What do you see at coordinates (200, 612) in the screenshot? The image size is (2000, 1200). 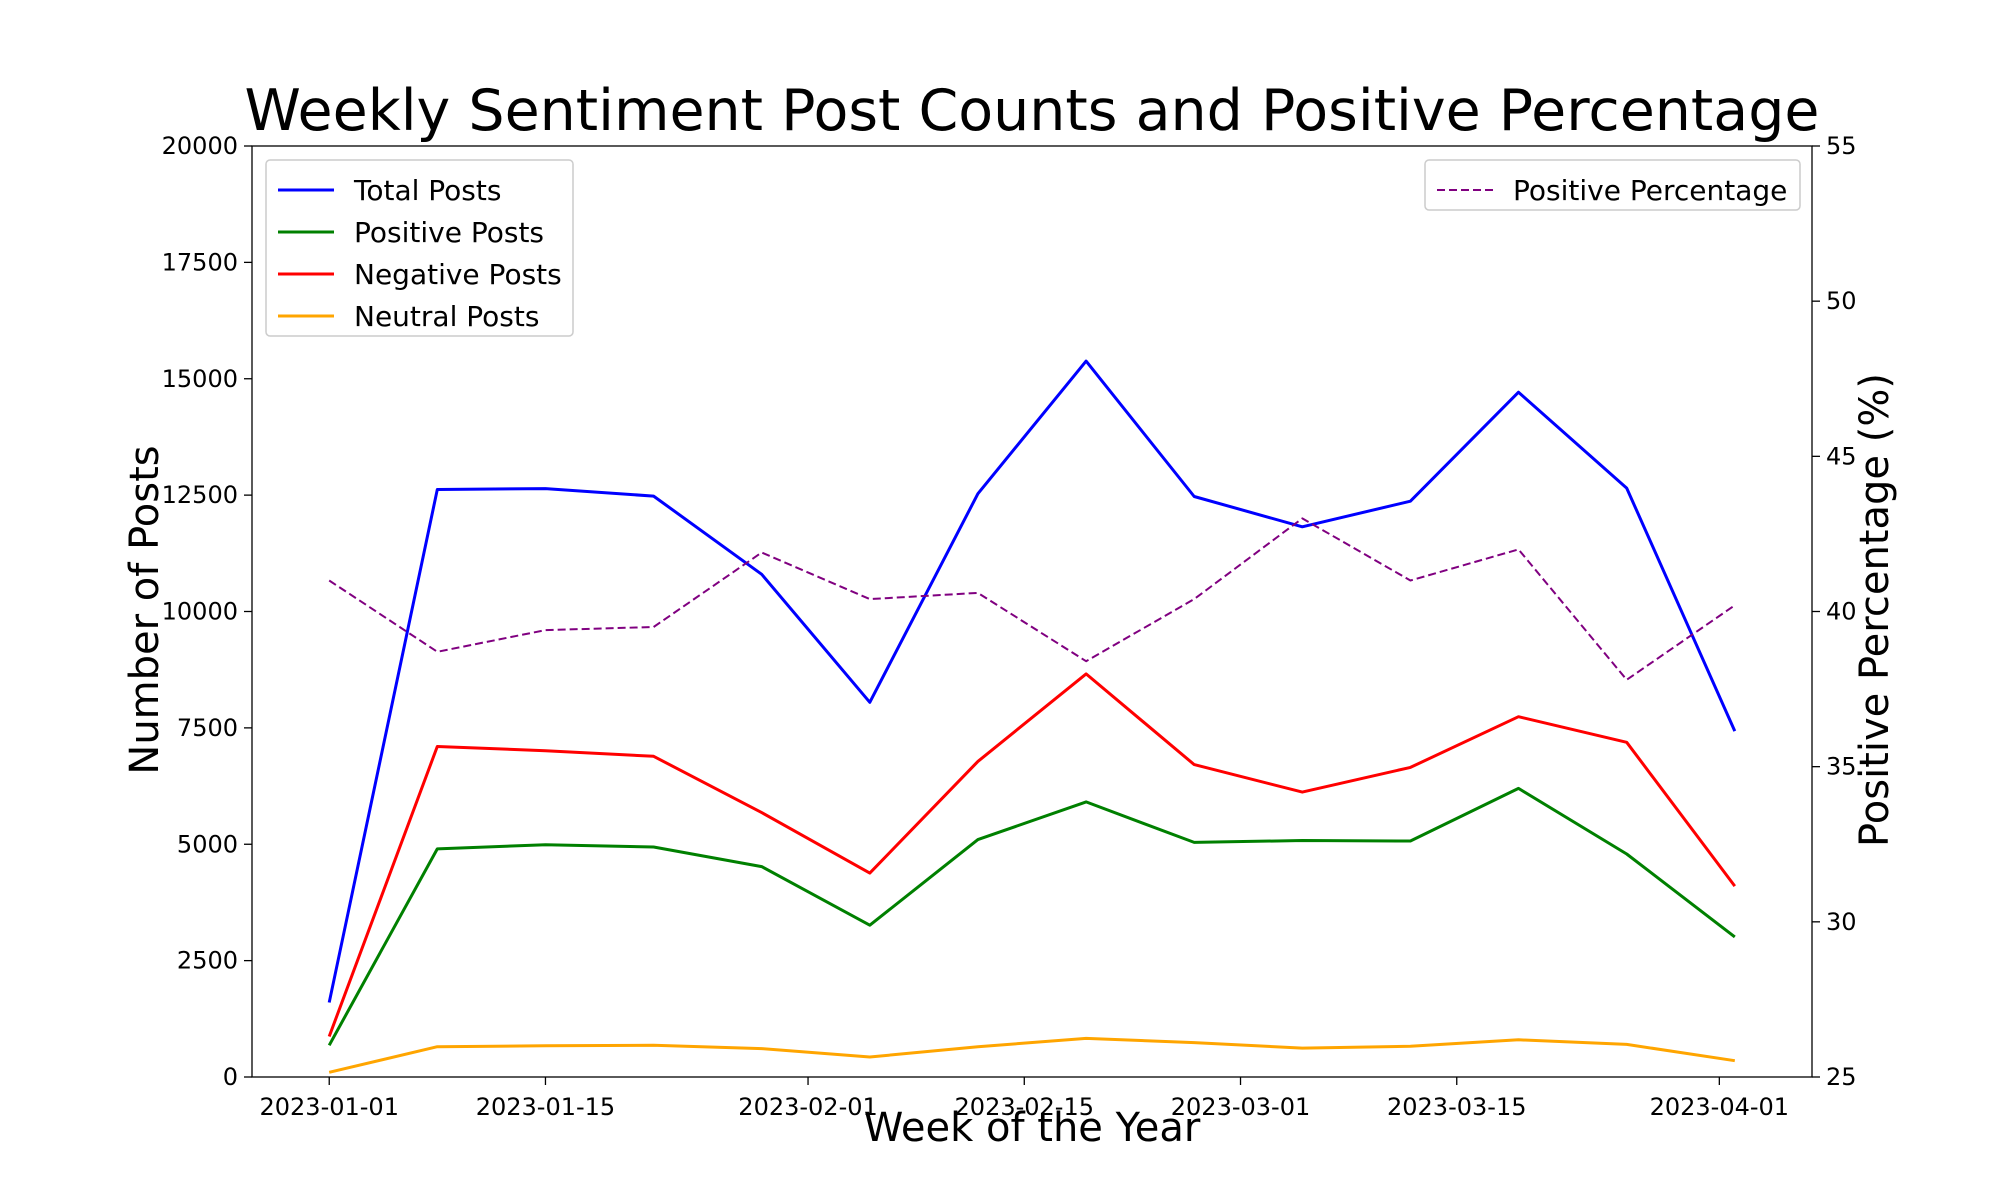 I see `y-tick-label: 10000` at bounding box center [200, 612].